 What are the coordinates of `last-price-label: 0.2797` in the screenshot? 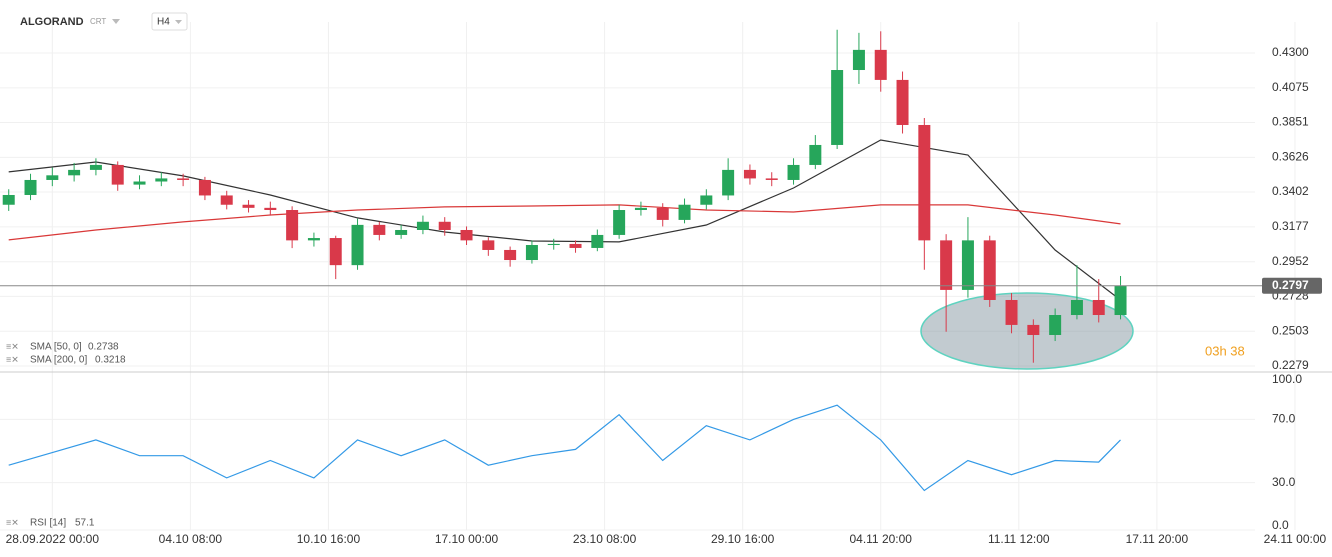 It's located at (1290, 285).